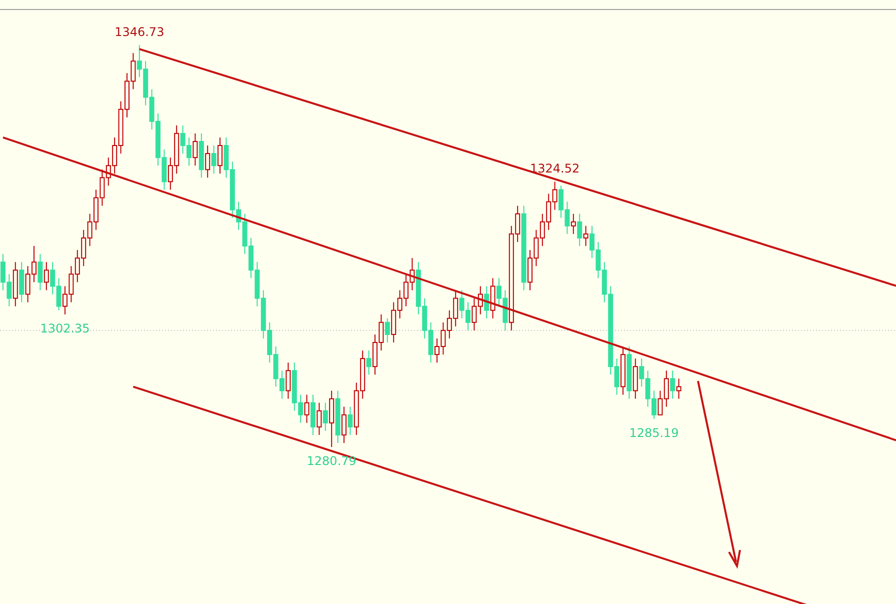 The width and height of the screenshot is (896, 604). I want to click on annotation: 1346.73, so click(139, 32).